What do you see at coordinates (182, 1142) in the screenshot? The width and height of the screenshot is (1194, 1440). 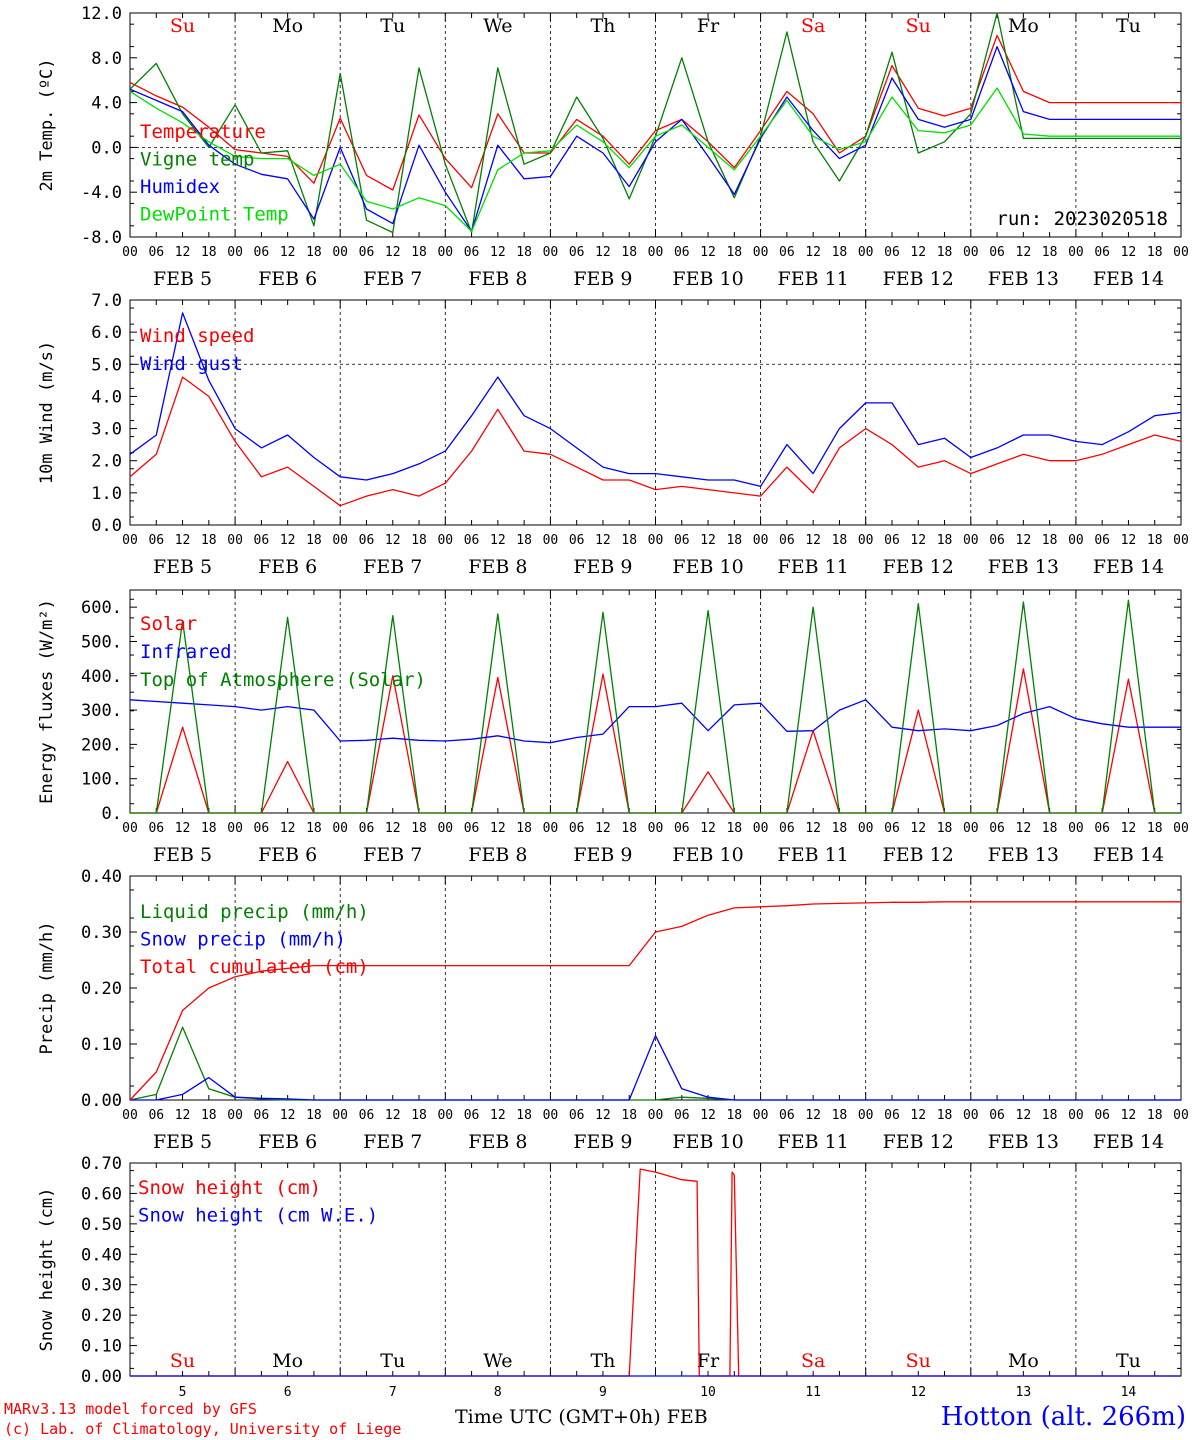 I see `x-day-label: FEB 5` at bounding box center [182, 1142].